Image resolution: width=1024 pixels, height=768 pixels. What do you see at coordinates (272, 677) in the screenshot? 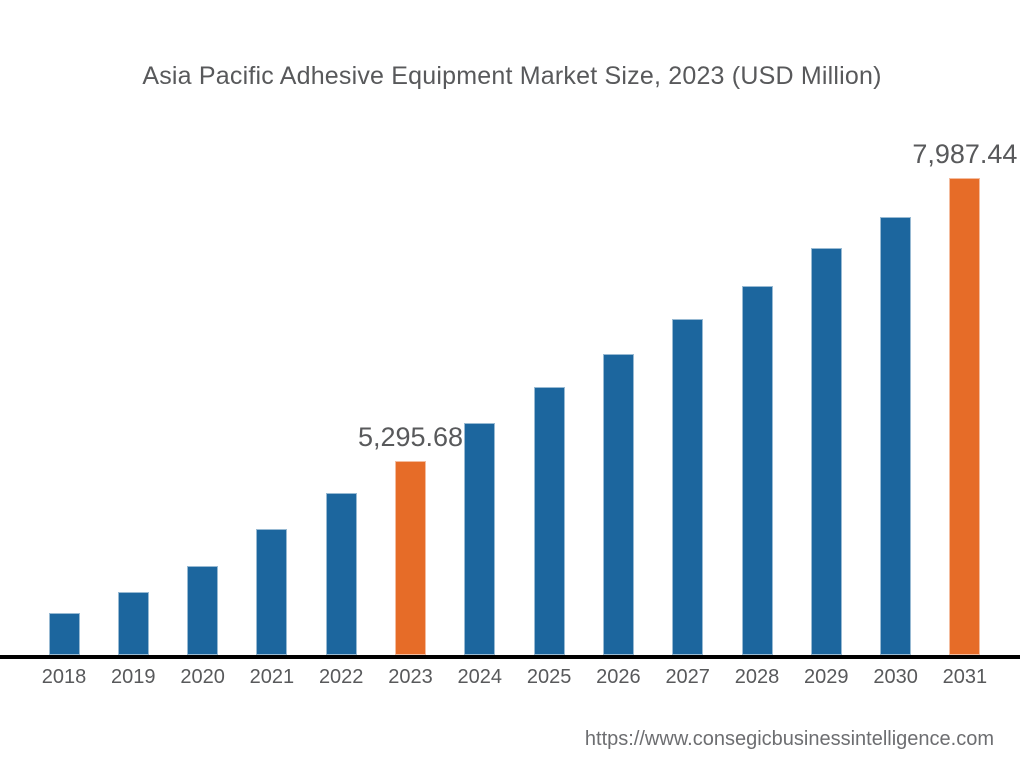
I see `x-axis-tick-label-2021: 2021` at bounding box center [272, 677].